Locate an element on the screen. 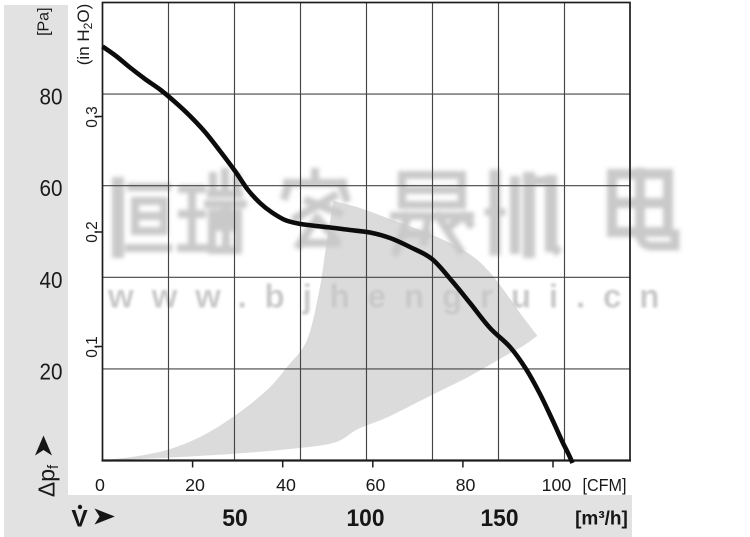 The height and width of the screenshot is (537, 750). svg-text: [Pa] is located at coordinates (44, 21).